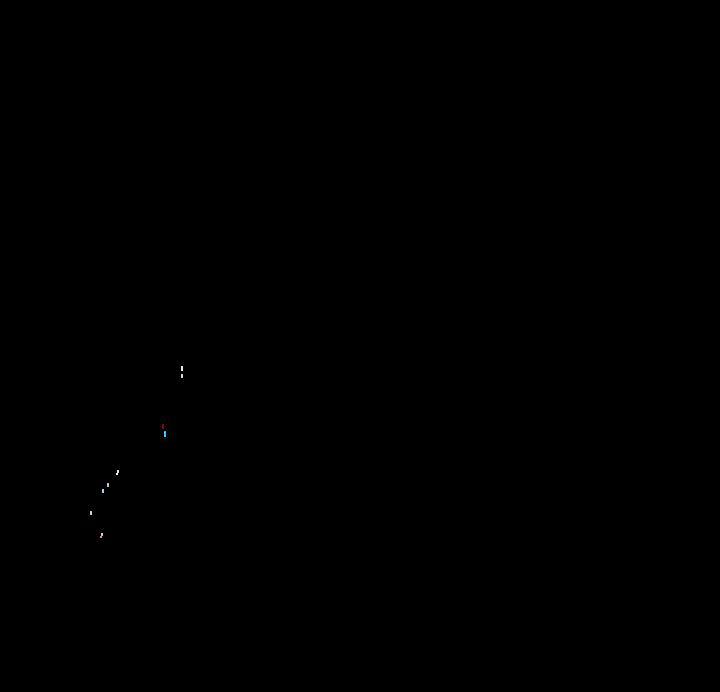  What do you see at coordinates (182, 376) in the screenshot?
I see `pinkish-white-light-lower` at bounding box center [182, 376].